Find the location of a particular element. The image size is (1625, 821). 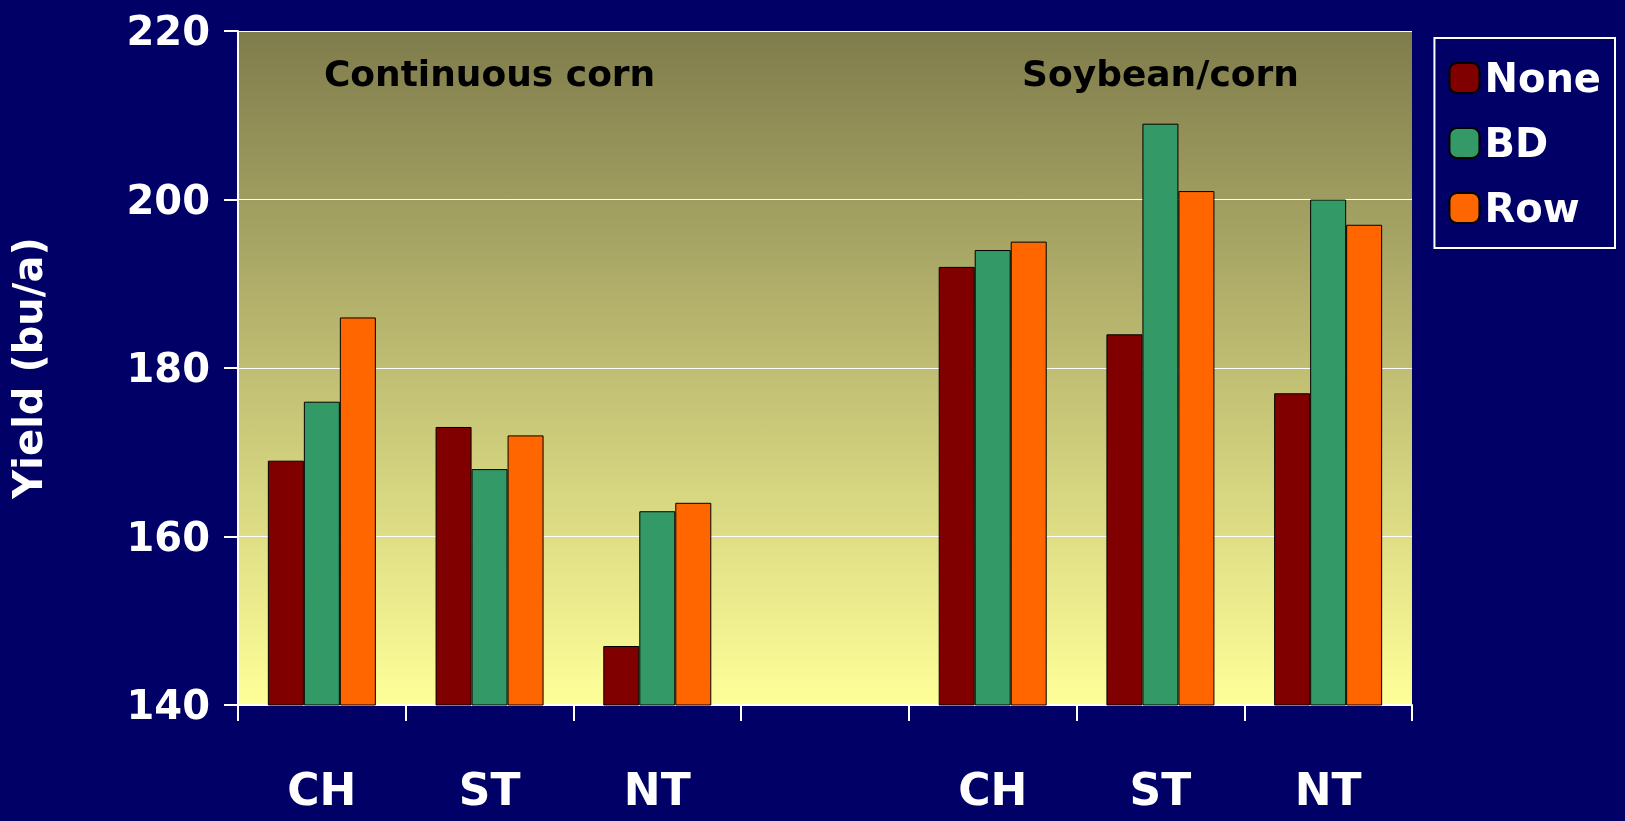

y-axis-title: Yield (bu/a) is located at coordinates (28, 368).